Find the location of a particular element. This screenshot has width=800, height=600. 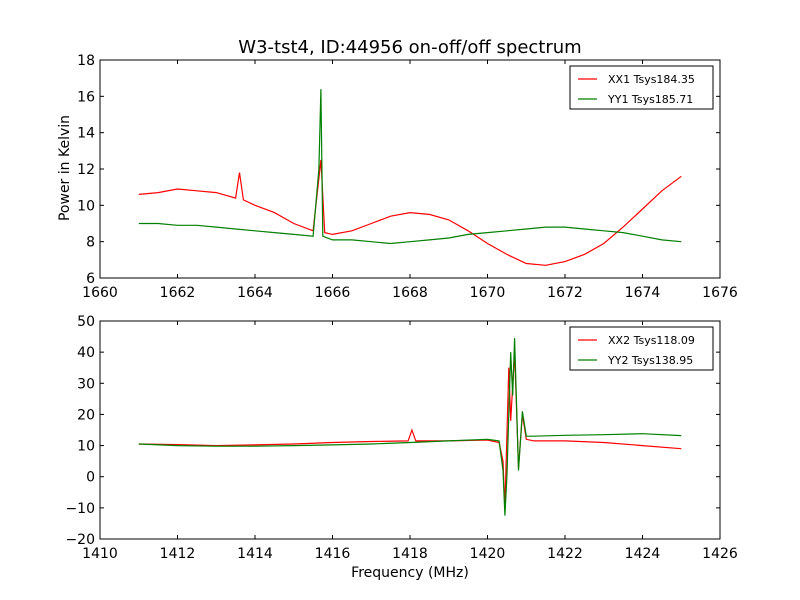

x-tick-label: 1414 is located at coordinates (255, 554).